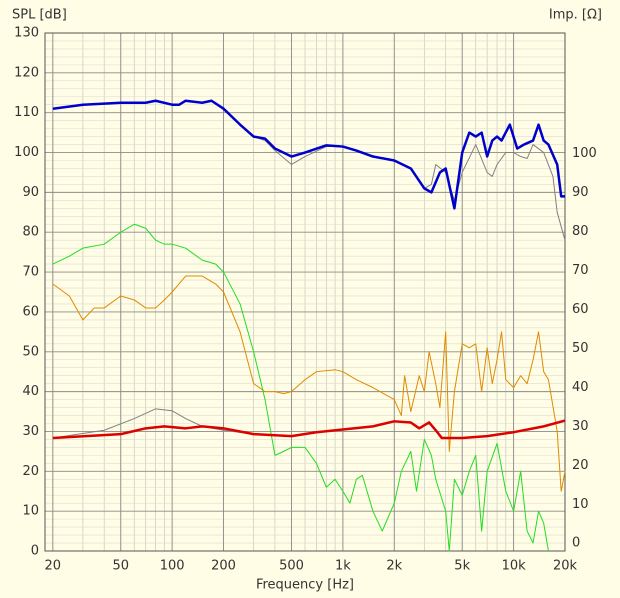  Describe the element at coordinates (580, 192) in the screenshot. I see `y2-tick-label: 90` at that location.